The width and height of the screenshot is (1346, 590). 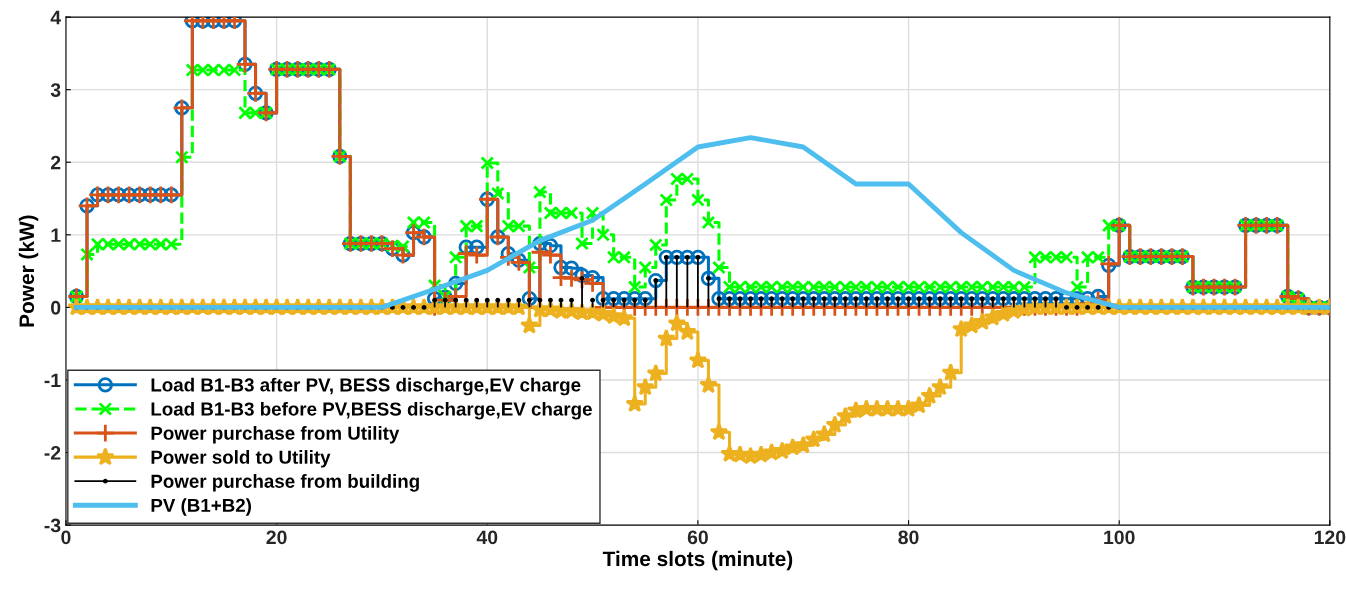 I want to click on legend-label: PV (B1+B2), so click(x=201, y=507).